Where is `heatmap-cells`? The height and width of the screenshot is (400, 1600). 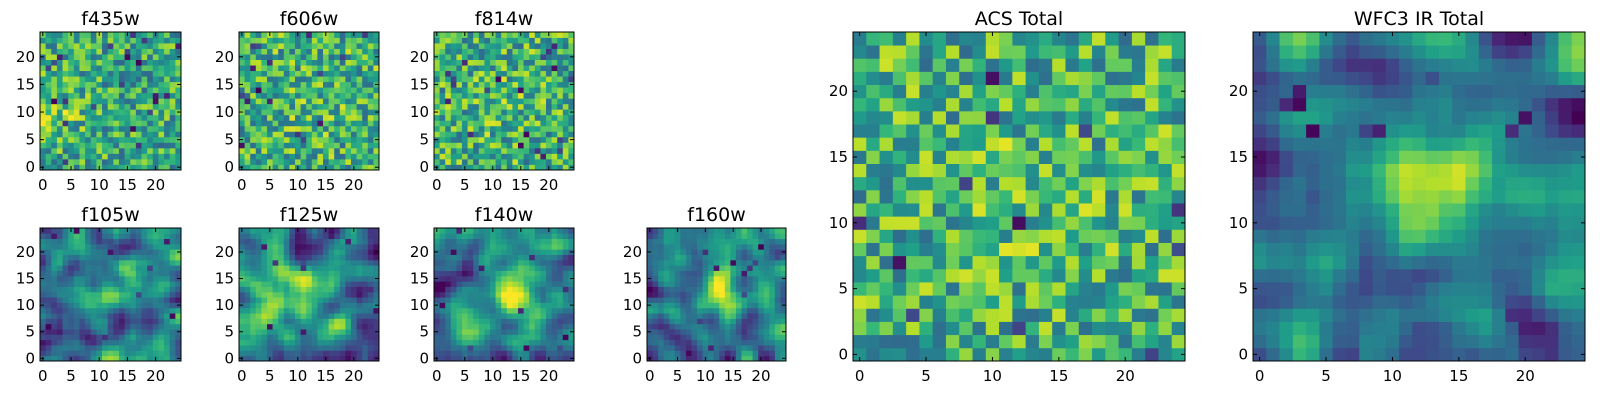
heatmap-cells is located at coordinates (111, 295).